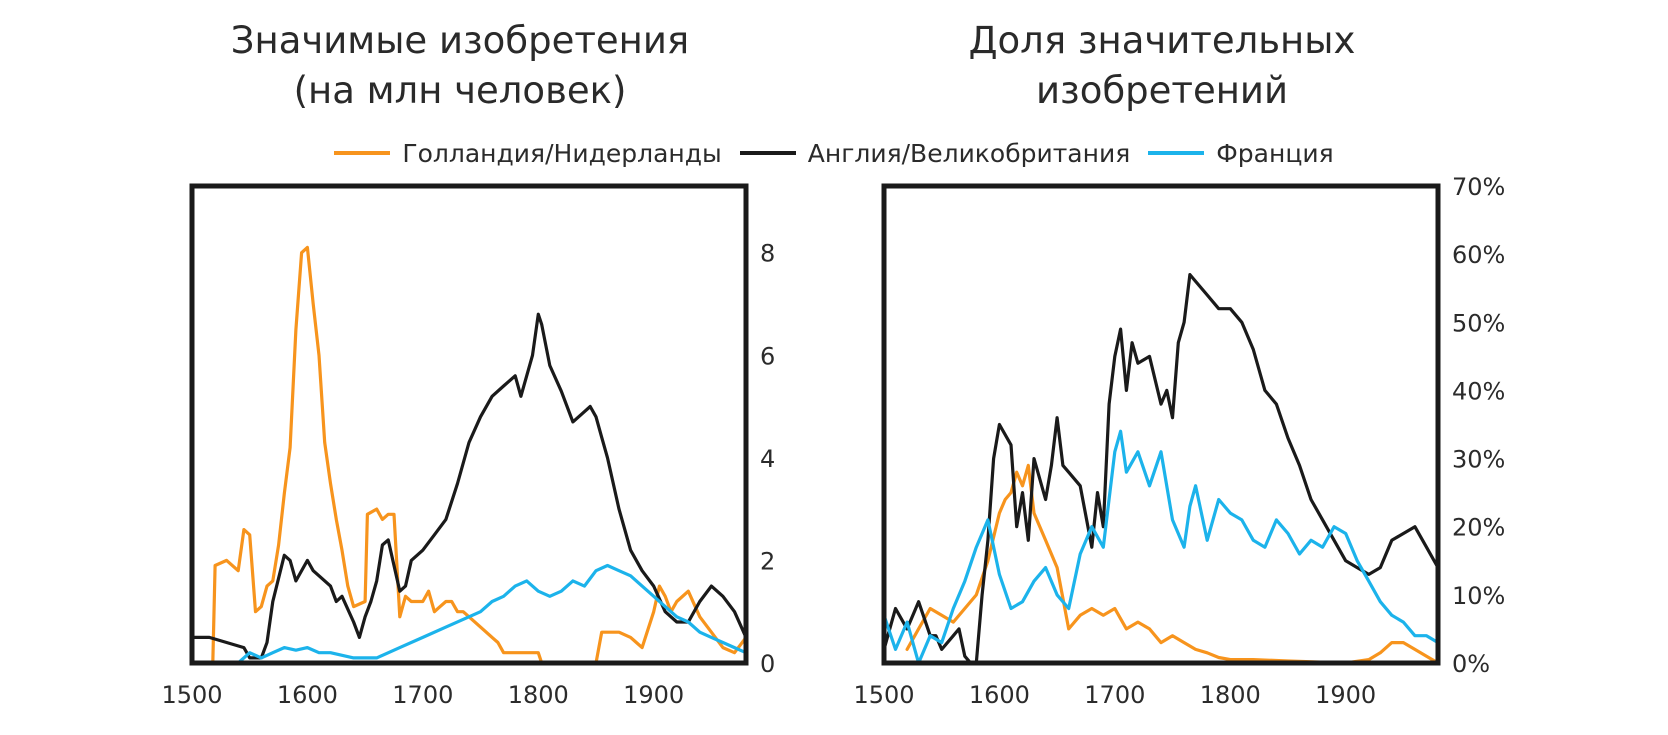 The height and width of the screenshot is (735, 1668). I want to click on right-y-tick-label: 20%, so click(1478, 528).